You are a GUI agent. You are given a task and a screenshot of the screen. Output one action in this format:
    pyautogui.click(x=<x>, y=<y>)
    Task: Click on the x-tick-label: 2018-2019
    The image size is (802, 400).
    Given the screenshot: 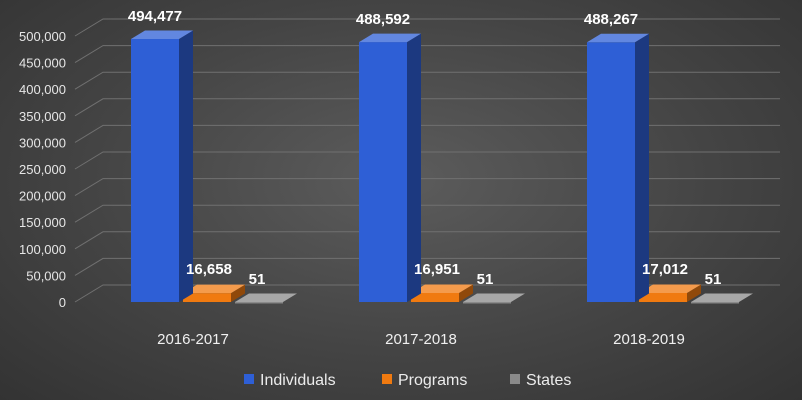 What is the action you would take?
    pyautogui.click(x=649, y=339)
    